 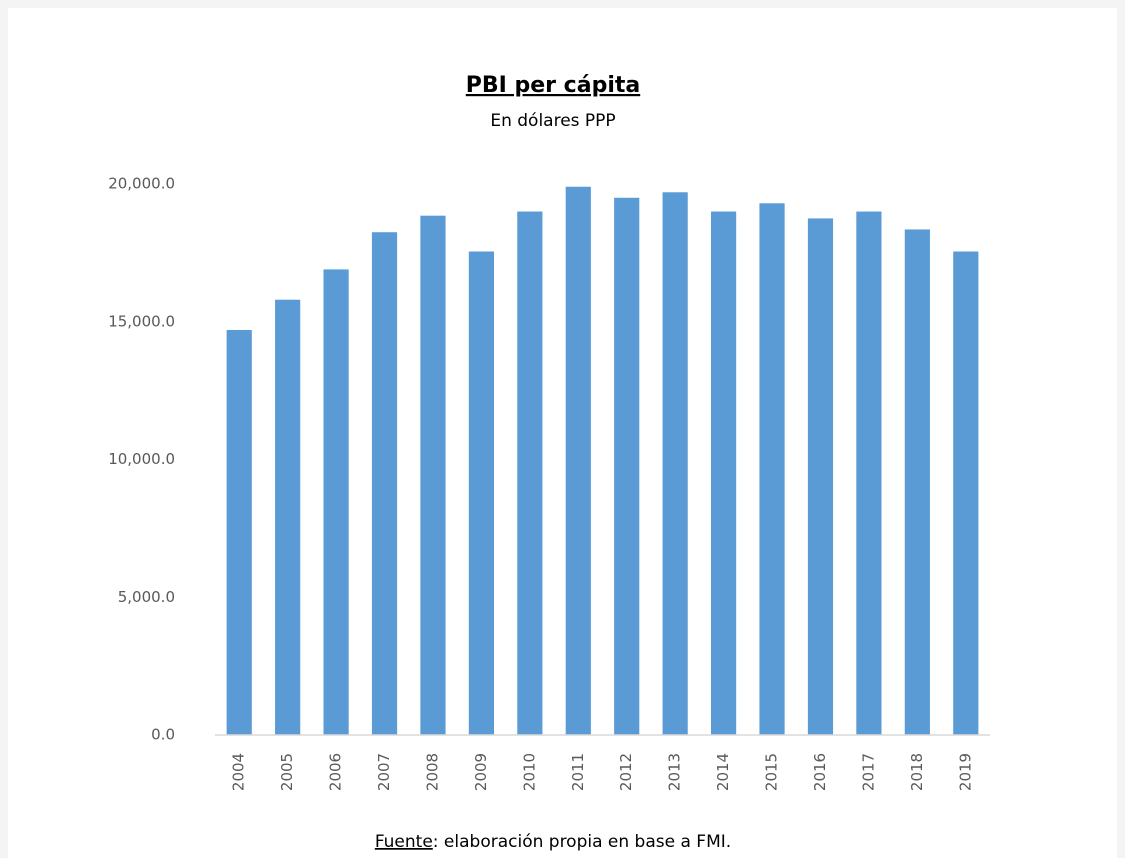 I want to click on x-tick-label: 2004, so click(x=239, y=772).